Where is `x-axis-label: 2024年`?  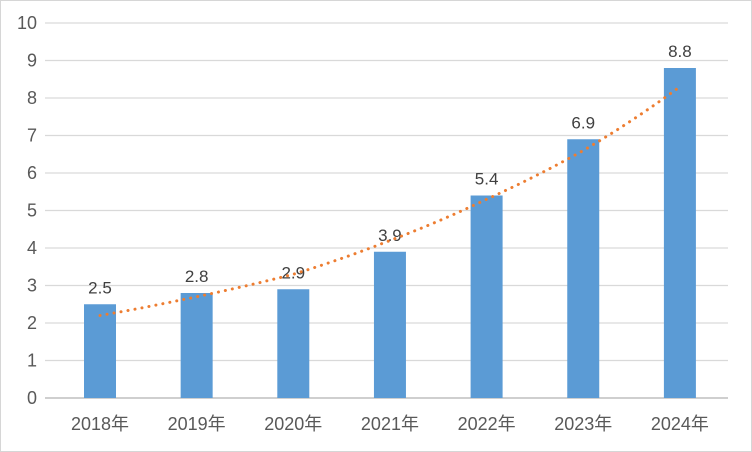
x-axis-label: 2024年 is located at coordinates (680, 424).